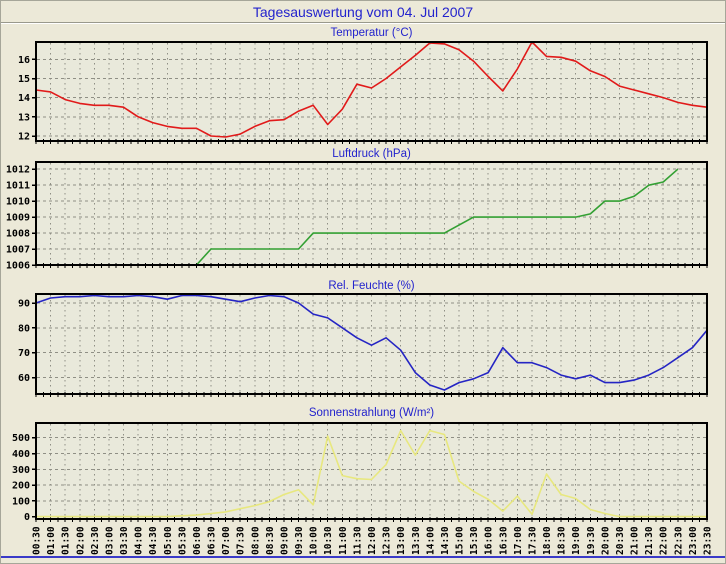  I want to click on svg-text: 1006, so click(18, 266).